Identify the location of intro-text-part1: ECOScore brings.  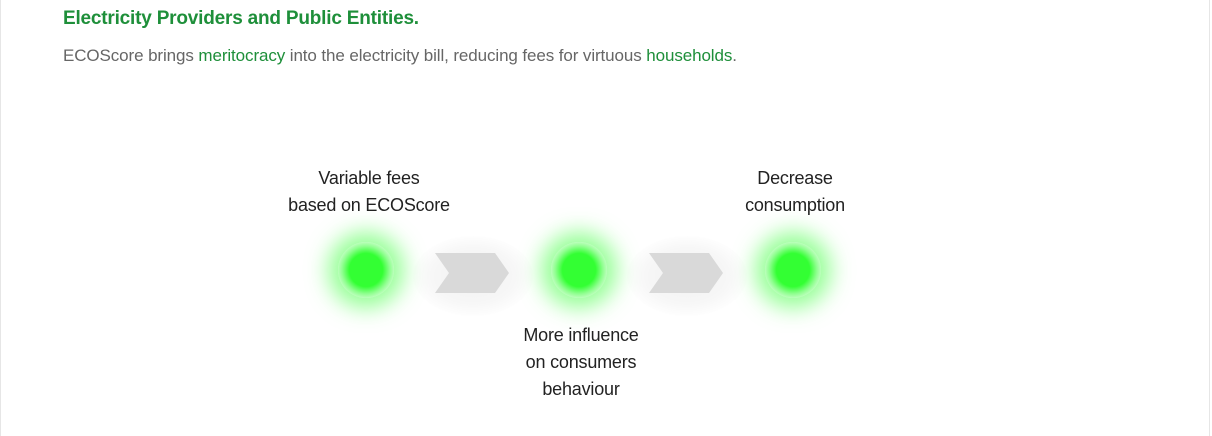
(131, 55).